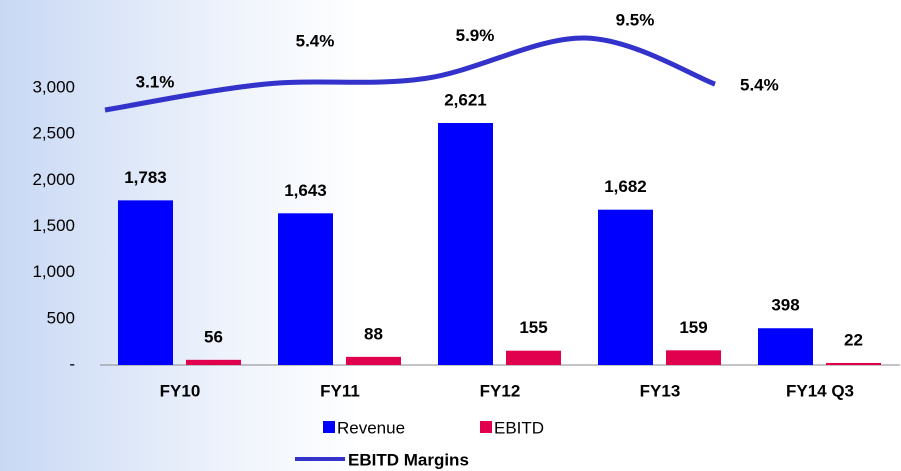 The image size is (901, 471). Describe the element at coordinates (693, 327) in the screenshot. I see `data-label: 159` at that location.